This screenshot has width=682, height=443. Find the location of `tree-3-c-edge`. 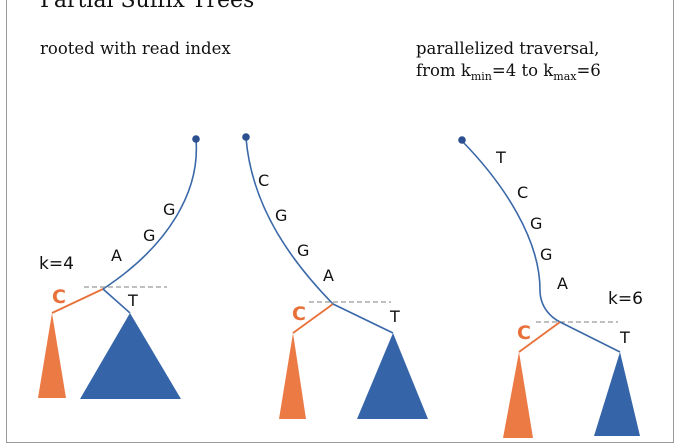

tree-3-c-edge is located at coordinates (539, 337).